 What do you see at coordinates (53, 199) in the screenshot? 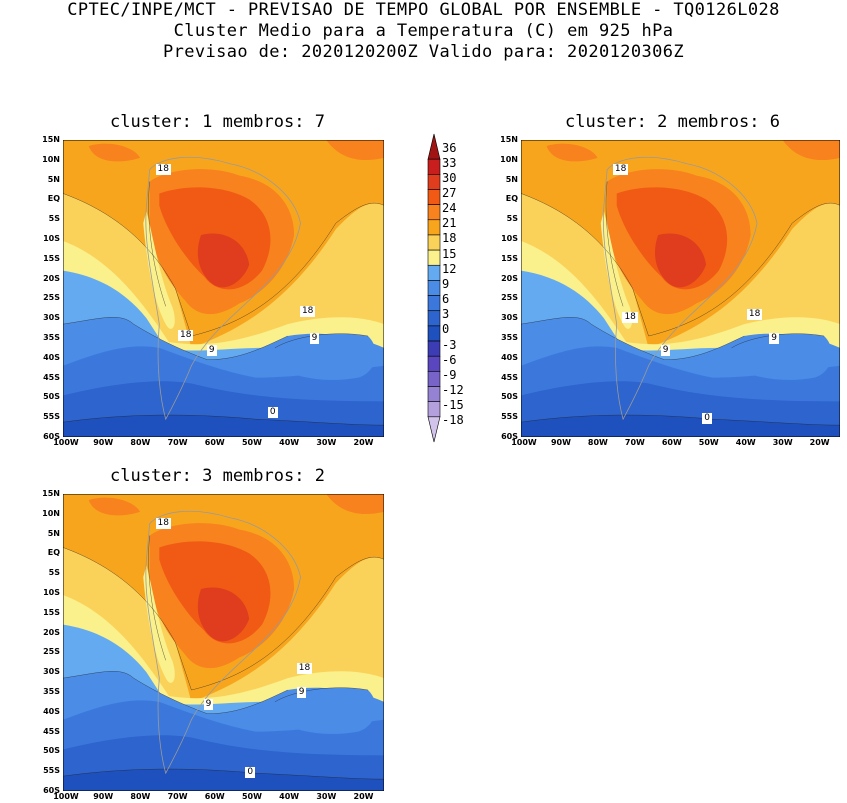
I see `lat-tick-label: EQ` at bounding box center [53, 199].